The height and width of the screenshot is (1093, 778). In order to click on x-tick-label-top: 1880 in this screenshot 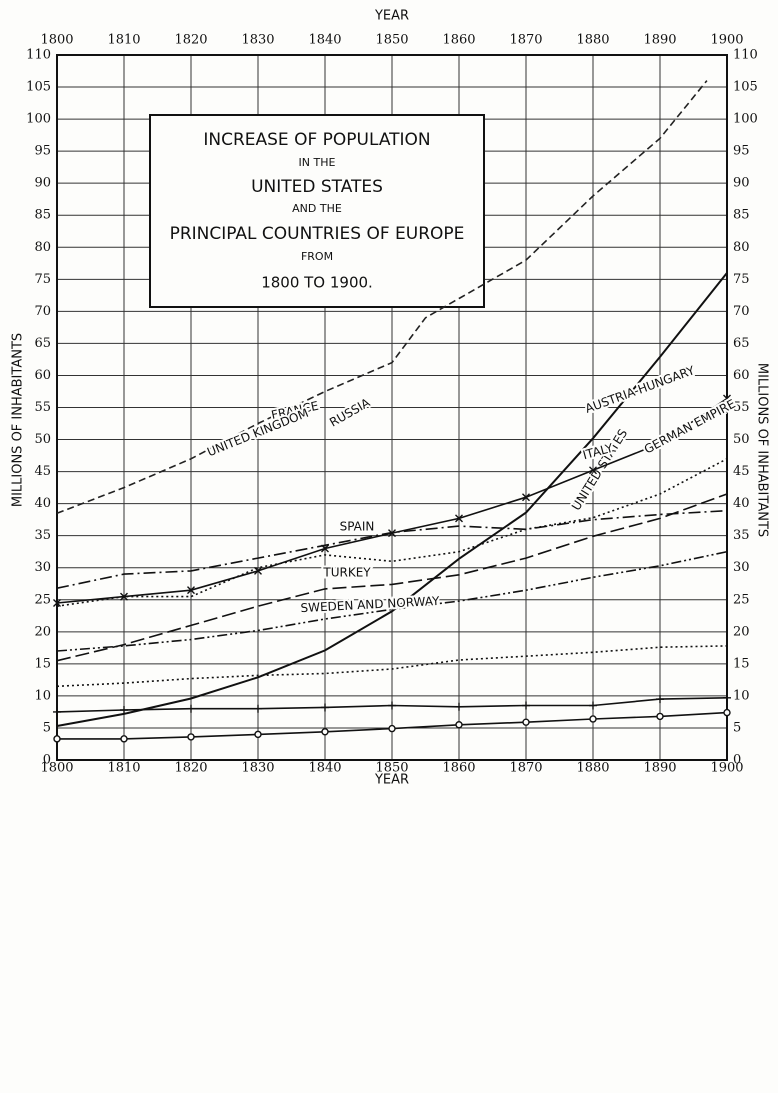, I will do `click(592, 40)`.